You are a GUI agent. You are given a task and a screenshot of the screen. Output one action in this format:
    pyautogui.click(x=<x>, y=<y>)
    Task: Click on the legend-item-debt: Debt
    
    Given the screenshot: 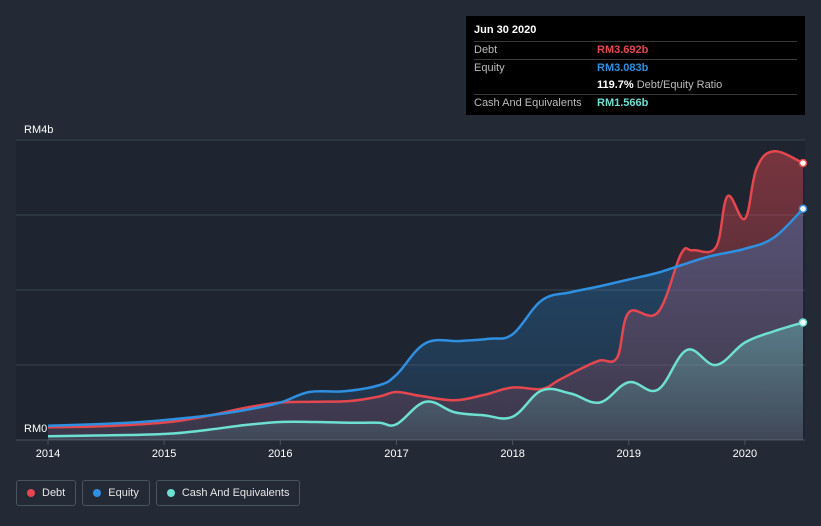 What is the action you would take?
    pyautogui.click(x=46, y=493)
    